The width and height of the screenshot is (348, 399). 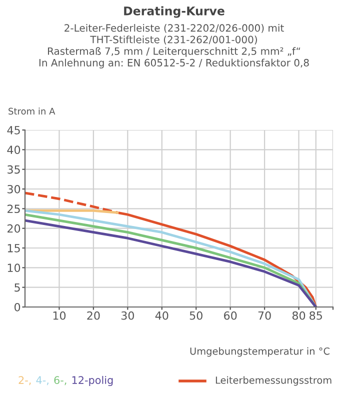 I want to click on x-tick-label: 80, so click(x=299, y=315).